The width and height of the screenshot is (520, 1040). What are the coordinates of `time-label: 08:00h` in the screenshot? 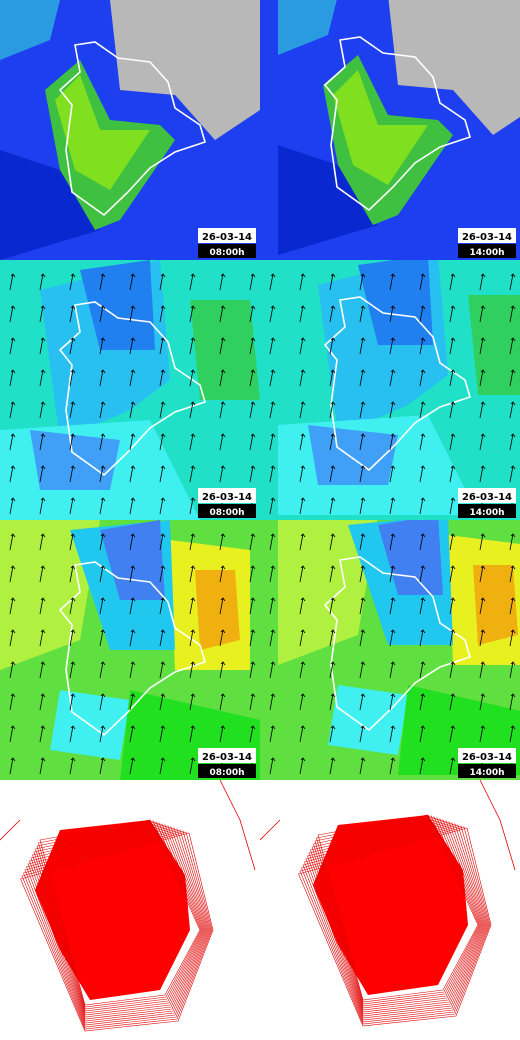 It's located at (226, 513).